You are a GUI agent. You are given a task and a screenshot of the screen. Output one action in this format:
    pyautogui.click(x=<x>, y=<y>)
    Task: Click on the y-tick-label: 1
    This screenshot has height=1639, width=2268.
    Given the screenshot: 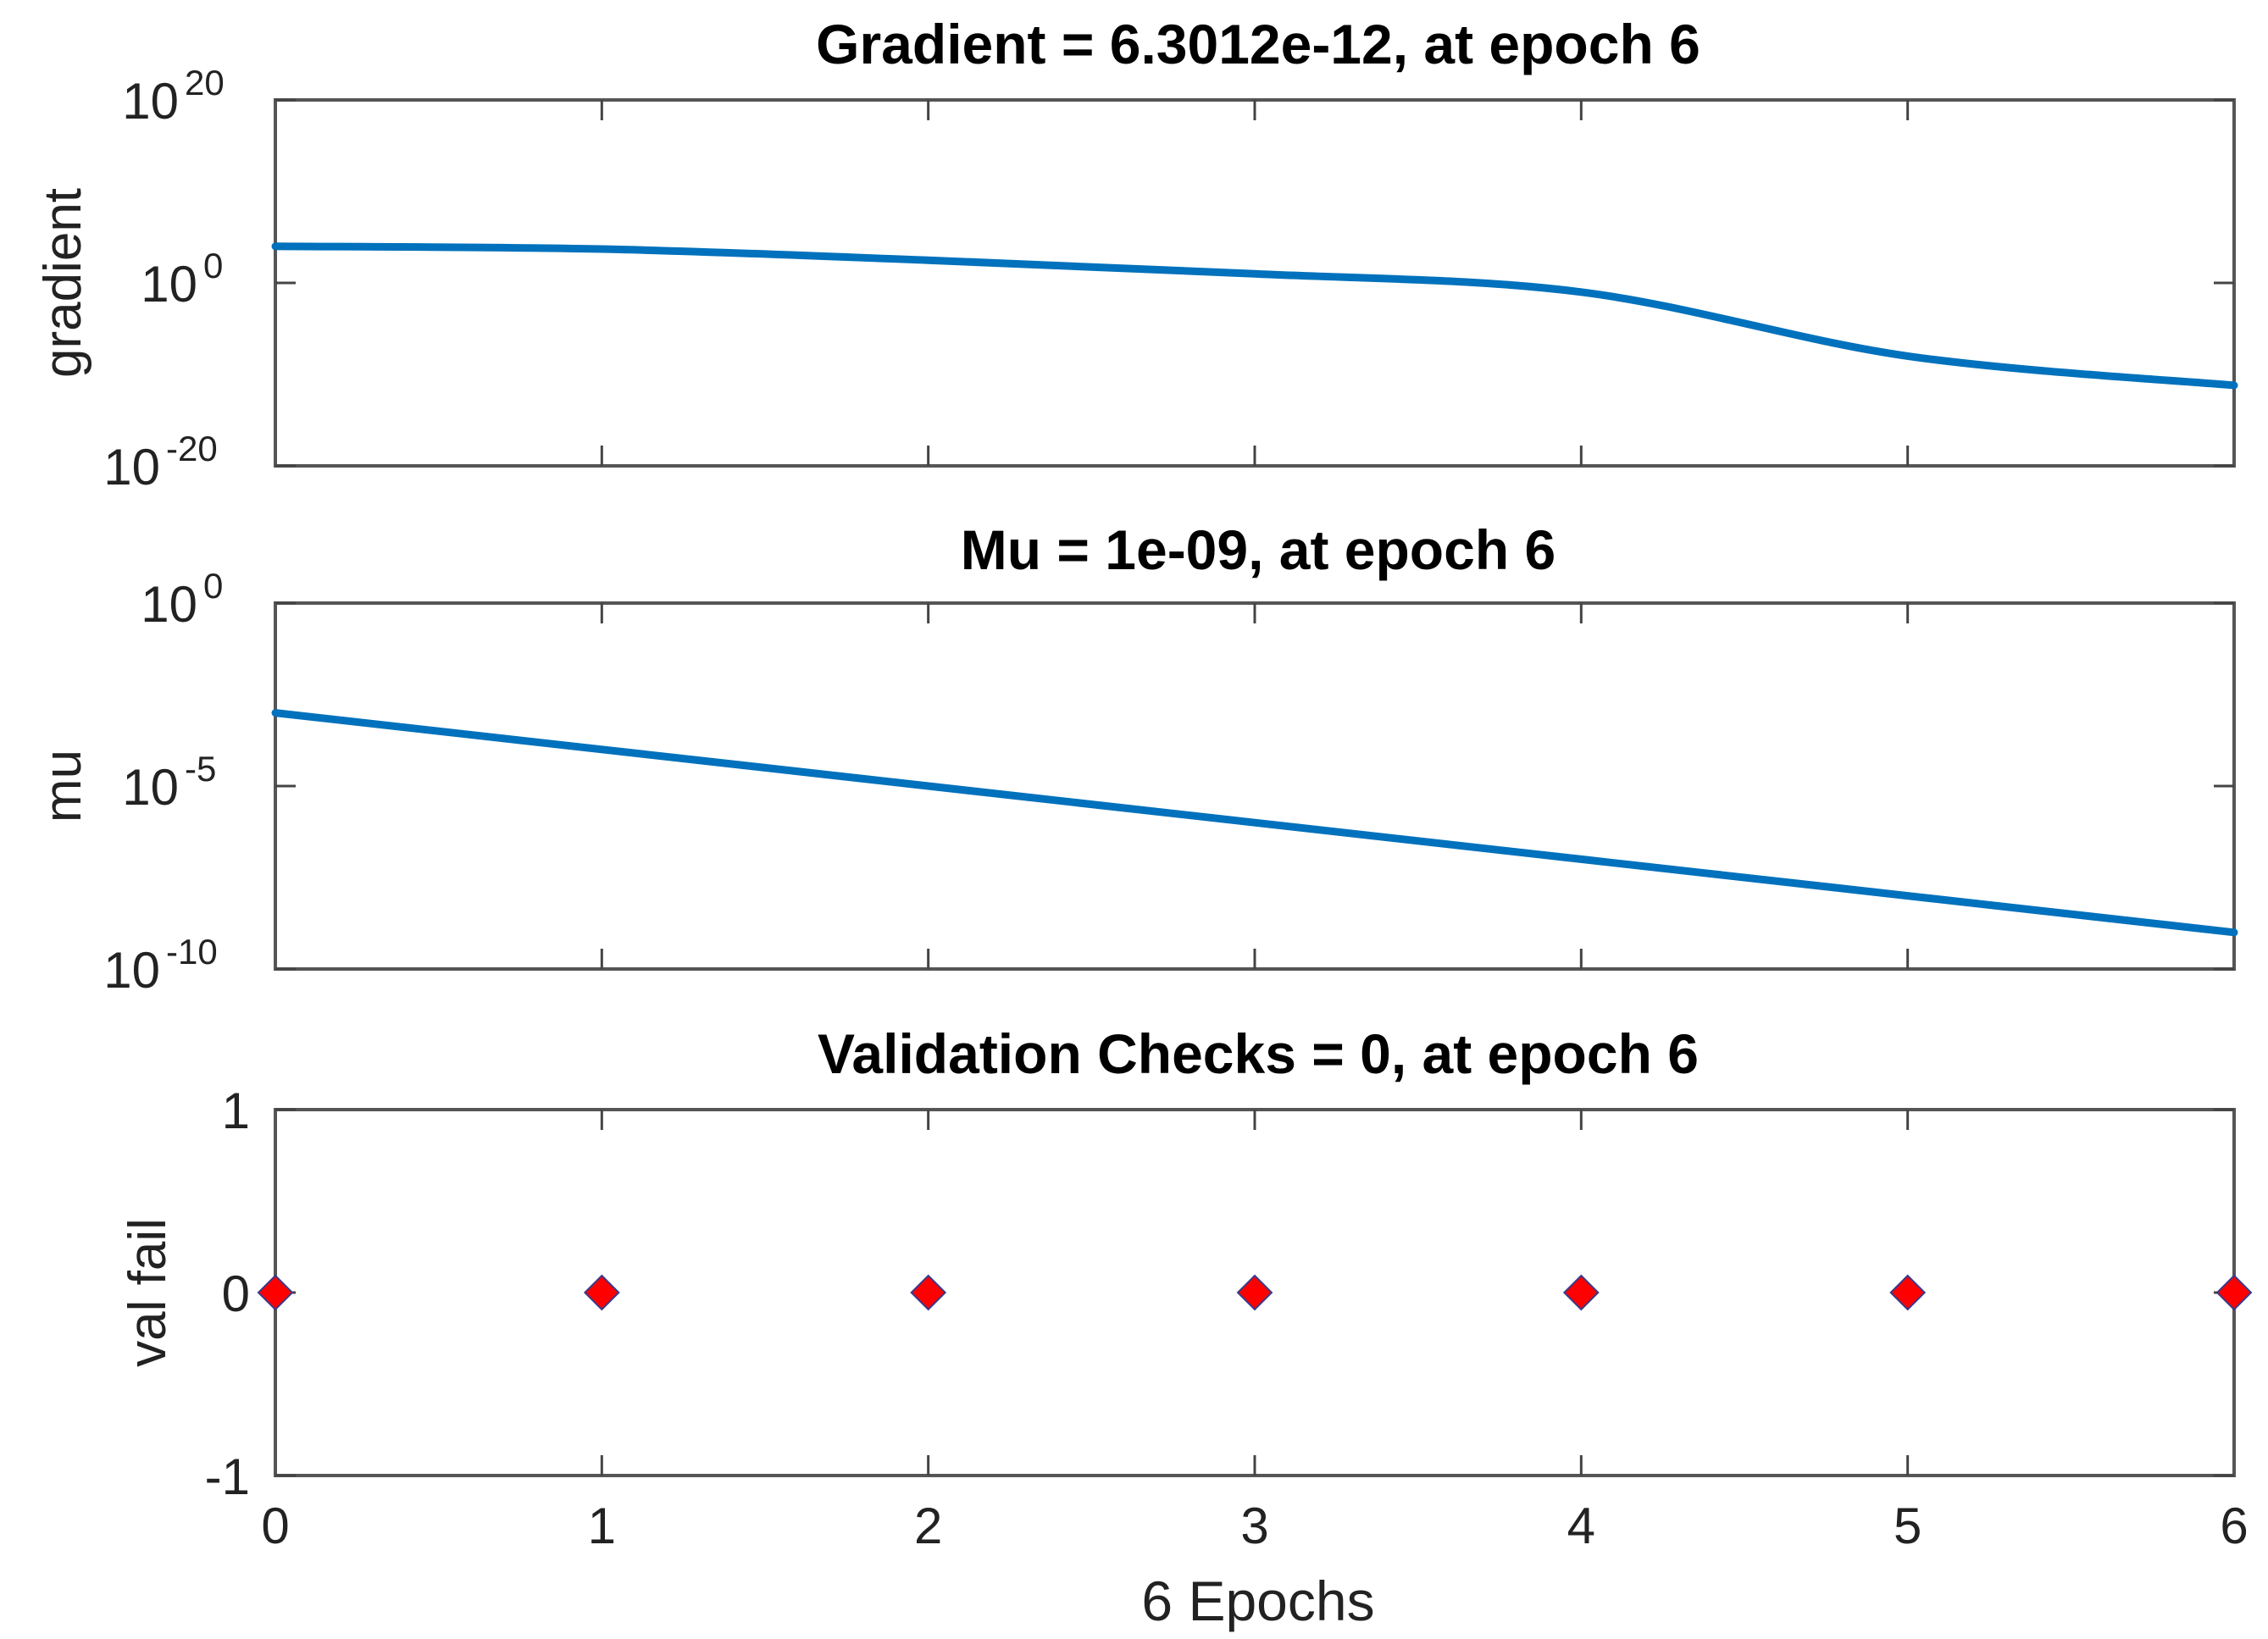 What is the action you would take?
    pyautogui.click(x=236, y=1111)
    